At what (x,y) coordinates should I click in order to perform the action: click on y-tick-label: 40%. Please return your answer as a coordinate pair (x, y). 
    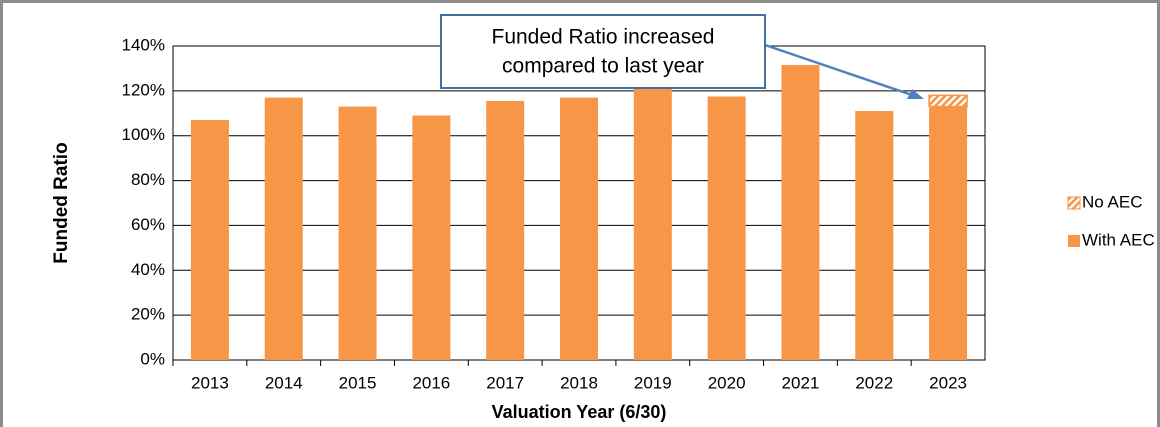
    Looking at the image, I should click on (148, 269).